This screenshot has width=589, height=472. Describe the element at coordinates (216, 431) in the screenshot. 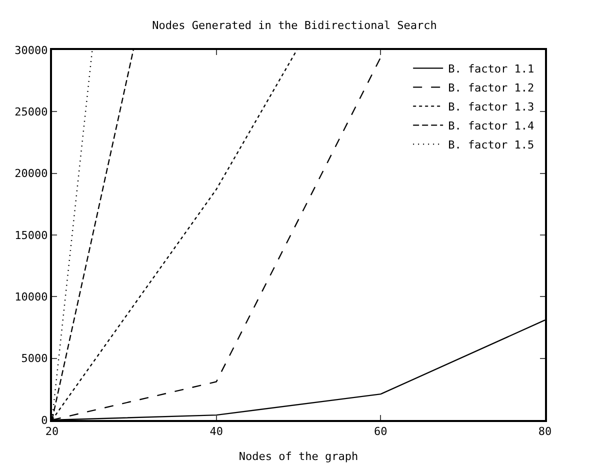

I see `x-tick-label: 40` at that location.